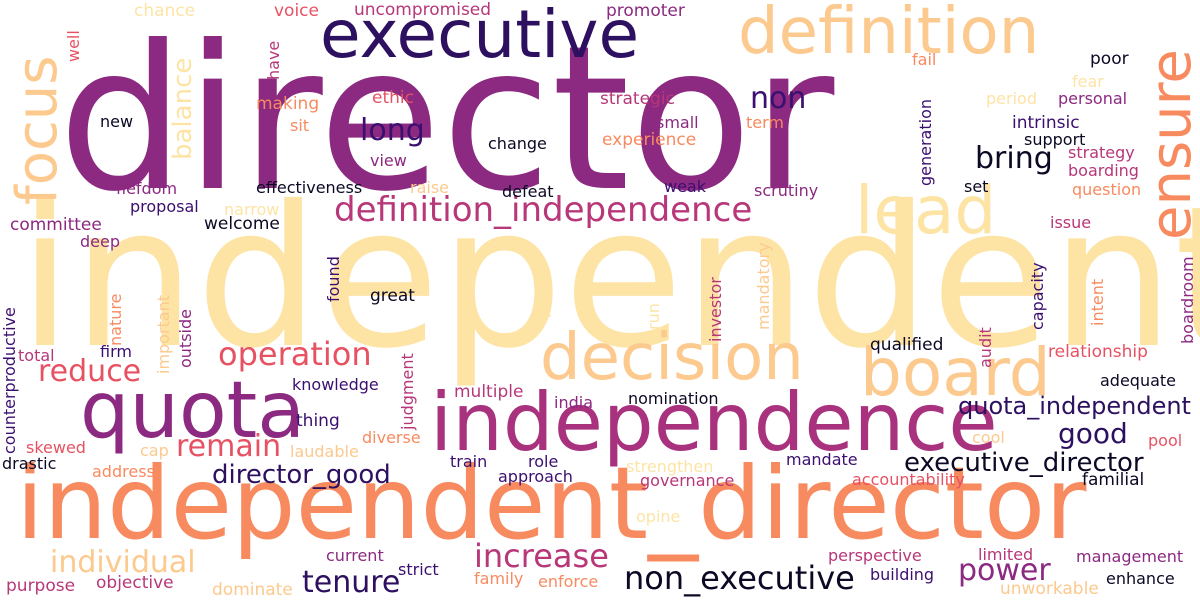 This screenshot has width=1200, height=600. Describe the element at coordinates (351, 582) in the screenshot. I see `word-tenure: tenure` at that location.